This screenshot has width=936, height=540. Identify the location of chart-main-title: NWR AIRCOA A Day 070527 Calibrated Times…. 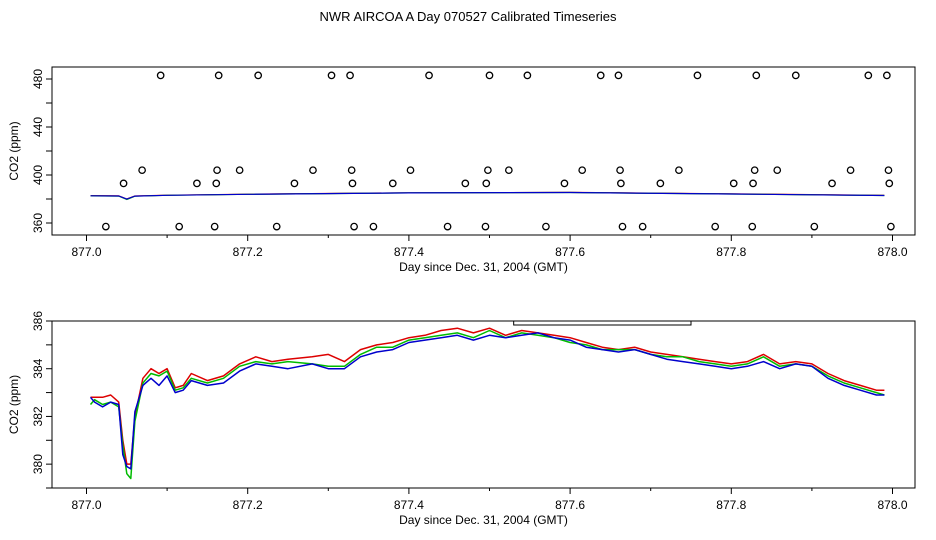
(468, 16).